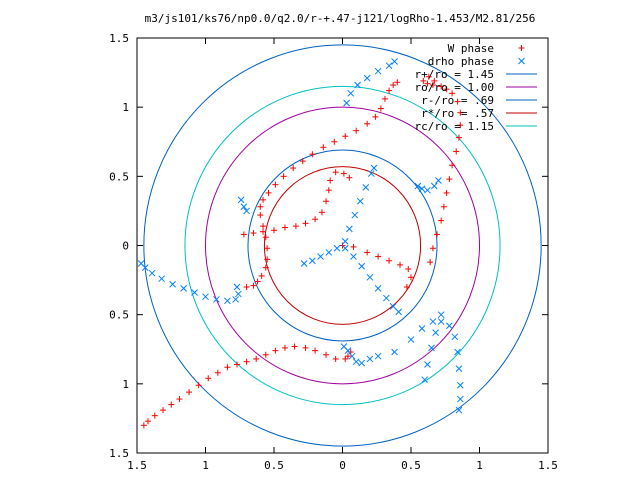 The image size is (640, 484). I want to click on x-tick-label-0: 1.5, so click(137, 465).